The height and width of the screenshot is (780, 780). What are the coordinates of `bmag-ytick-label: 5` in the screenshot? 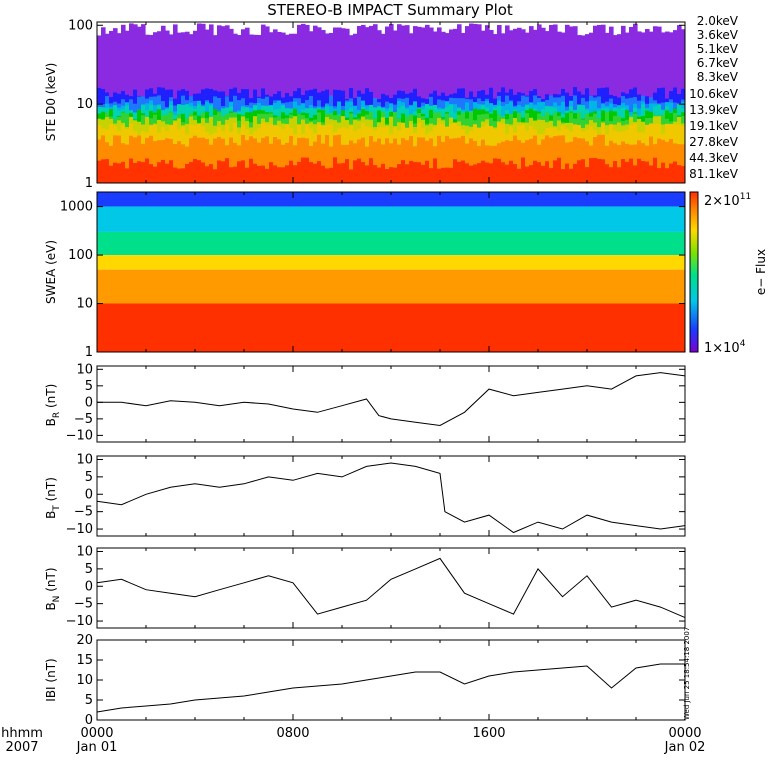 It's located at (89, 700).